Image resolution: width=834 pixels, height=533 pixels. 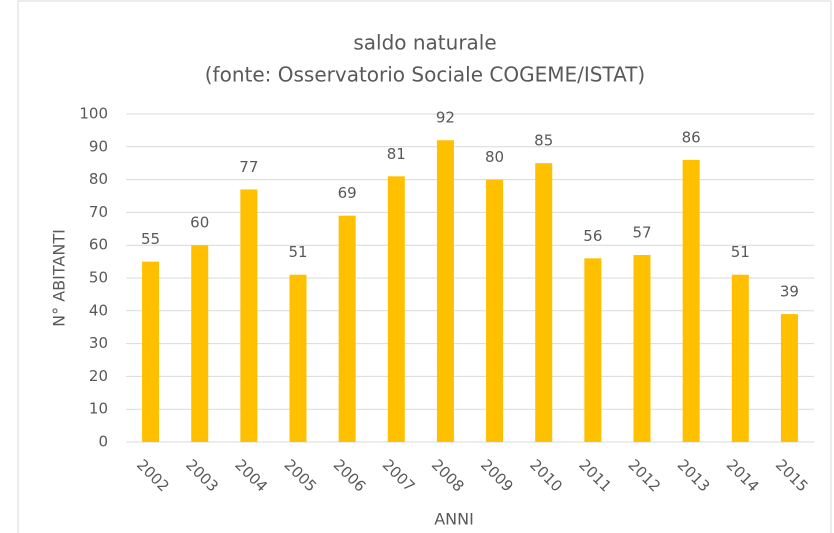 I want to click on y-tick-label: 70, so click(x=98, y=212).